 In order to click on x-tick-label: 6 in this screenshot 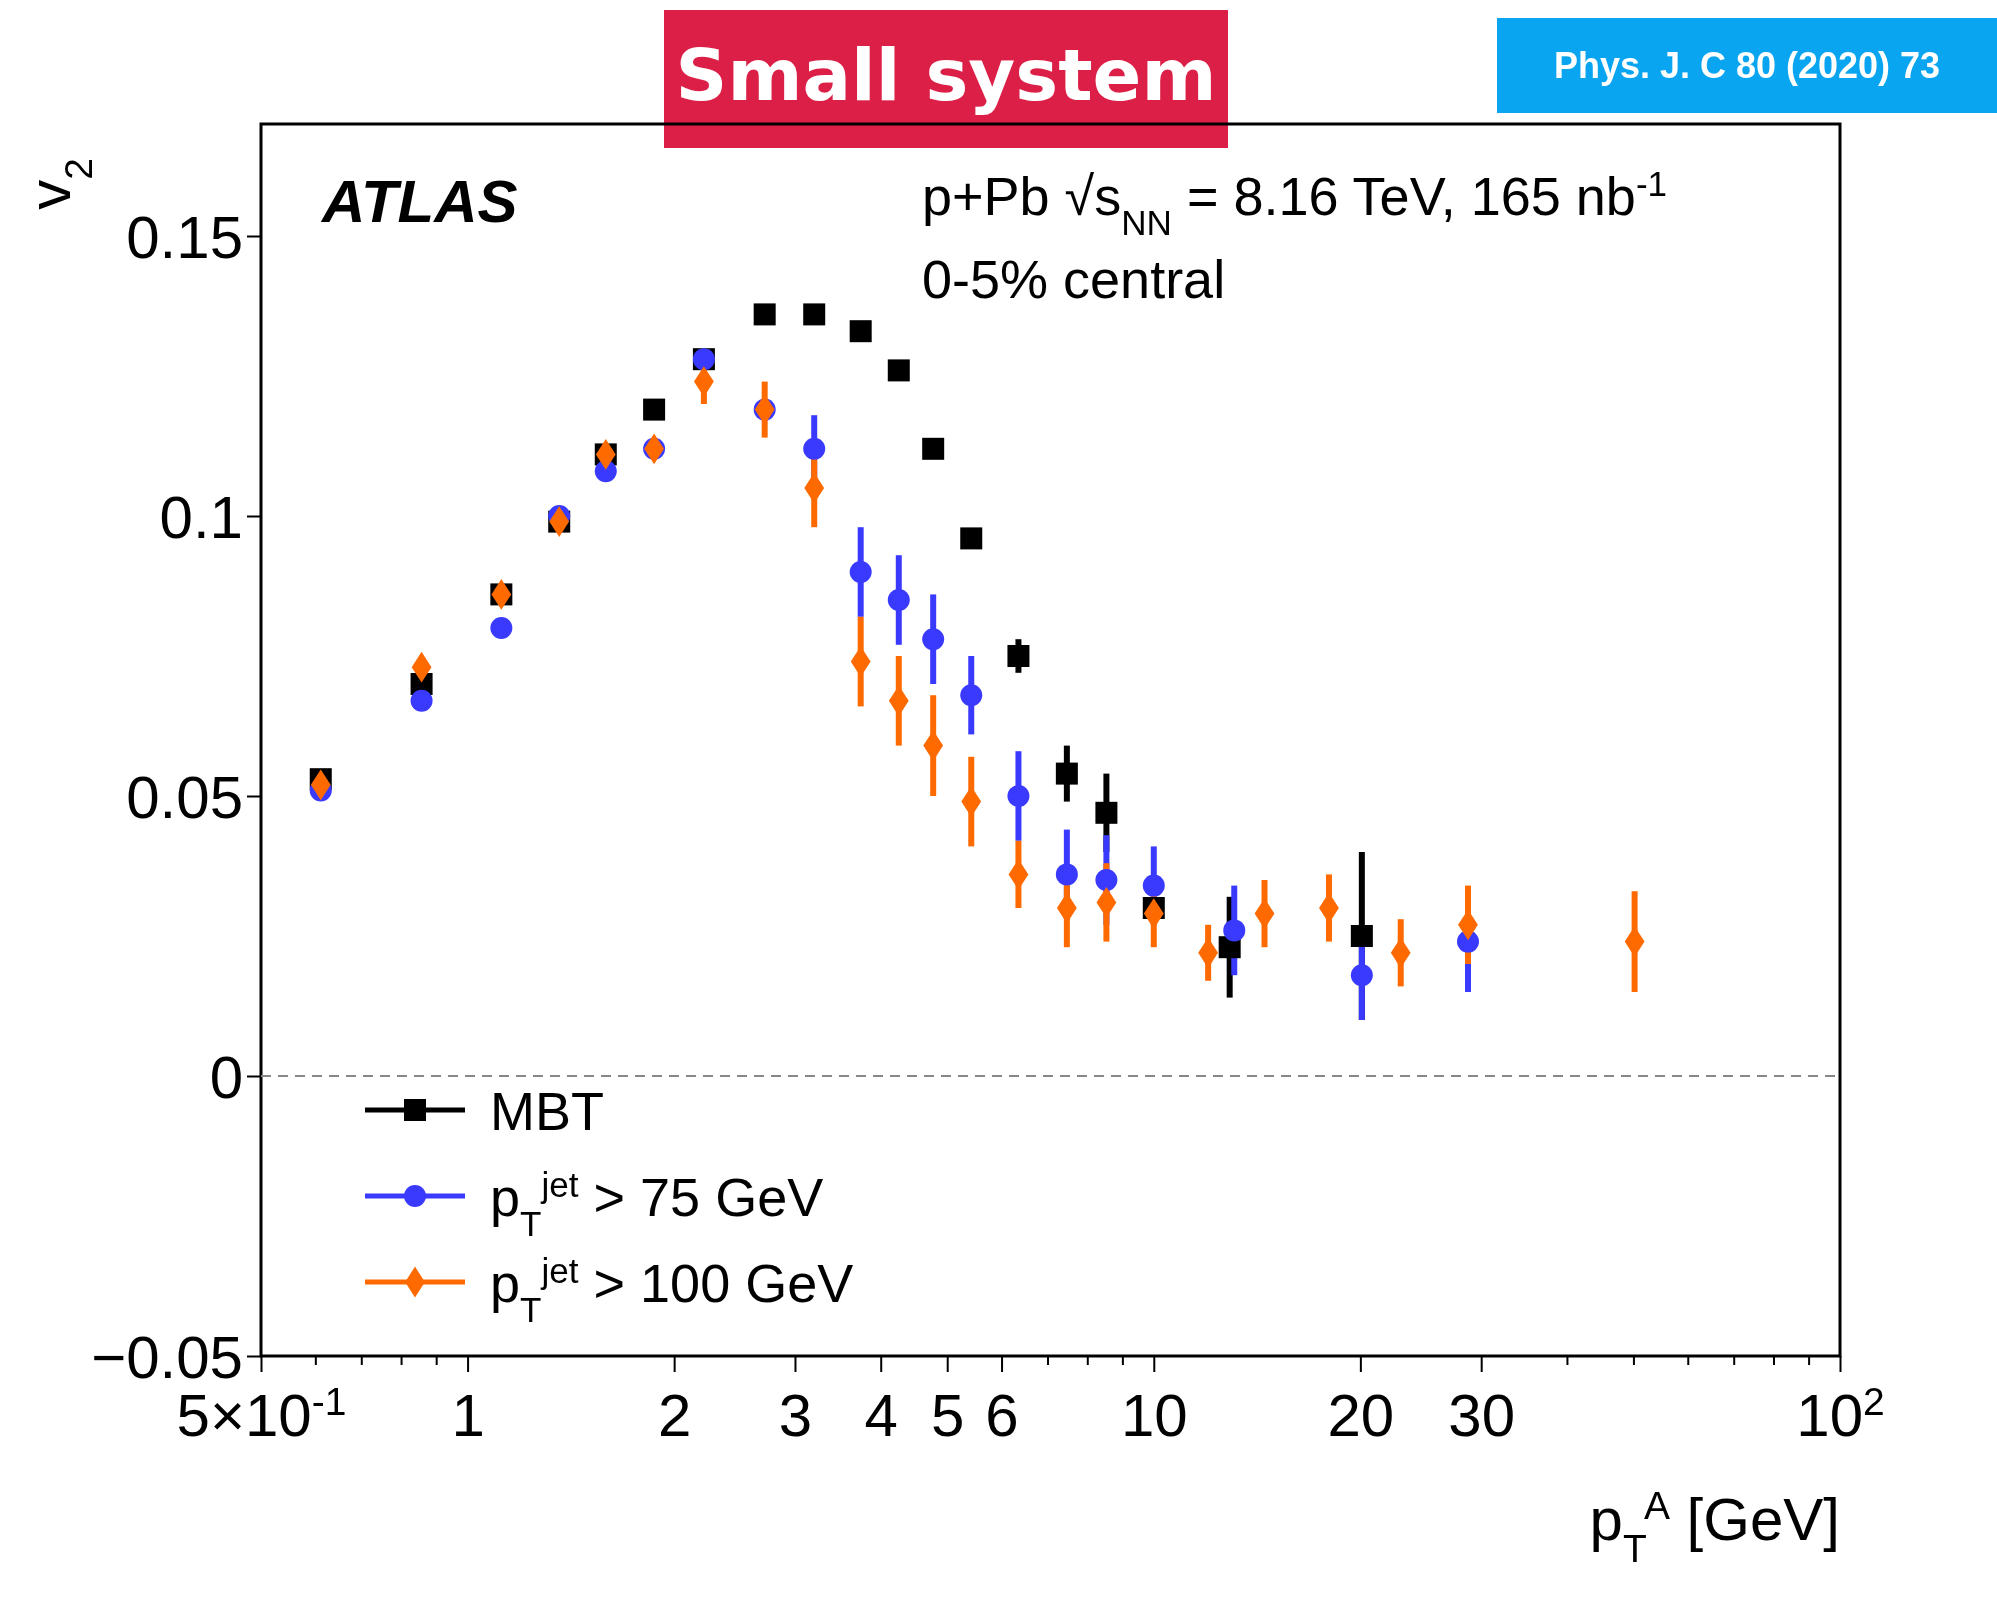, I will do `click(1002, 1415)`.